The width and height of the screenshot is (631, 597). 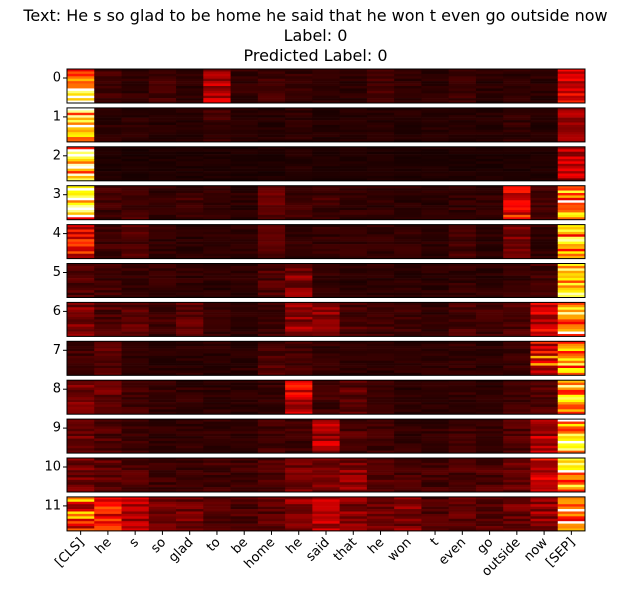 What do you see at coordinates (315, 35) in the screenshot?
I see `chart-title-label: Label: 0` at bounding box center [315, 35].